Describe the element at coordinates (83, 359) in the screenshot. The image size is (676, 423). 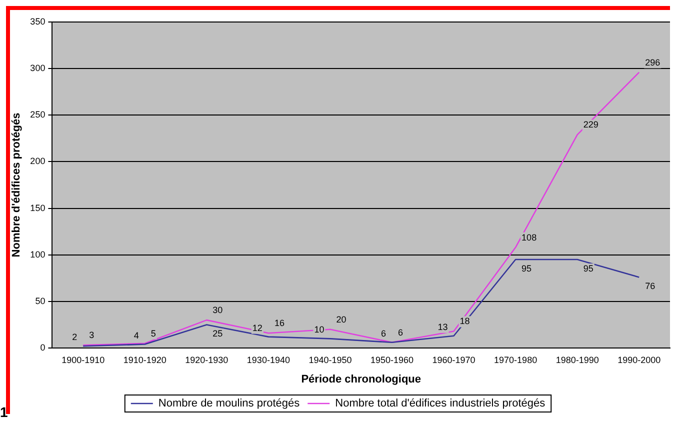
I see `x-tick-label: 1900-1910` at that location.